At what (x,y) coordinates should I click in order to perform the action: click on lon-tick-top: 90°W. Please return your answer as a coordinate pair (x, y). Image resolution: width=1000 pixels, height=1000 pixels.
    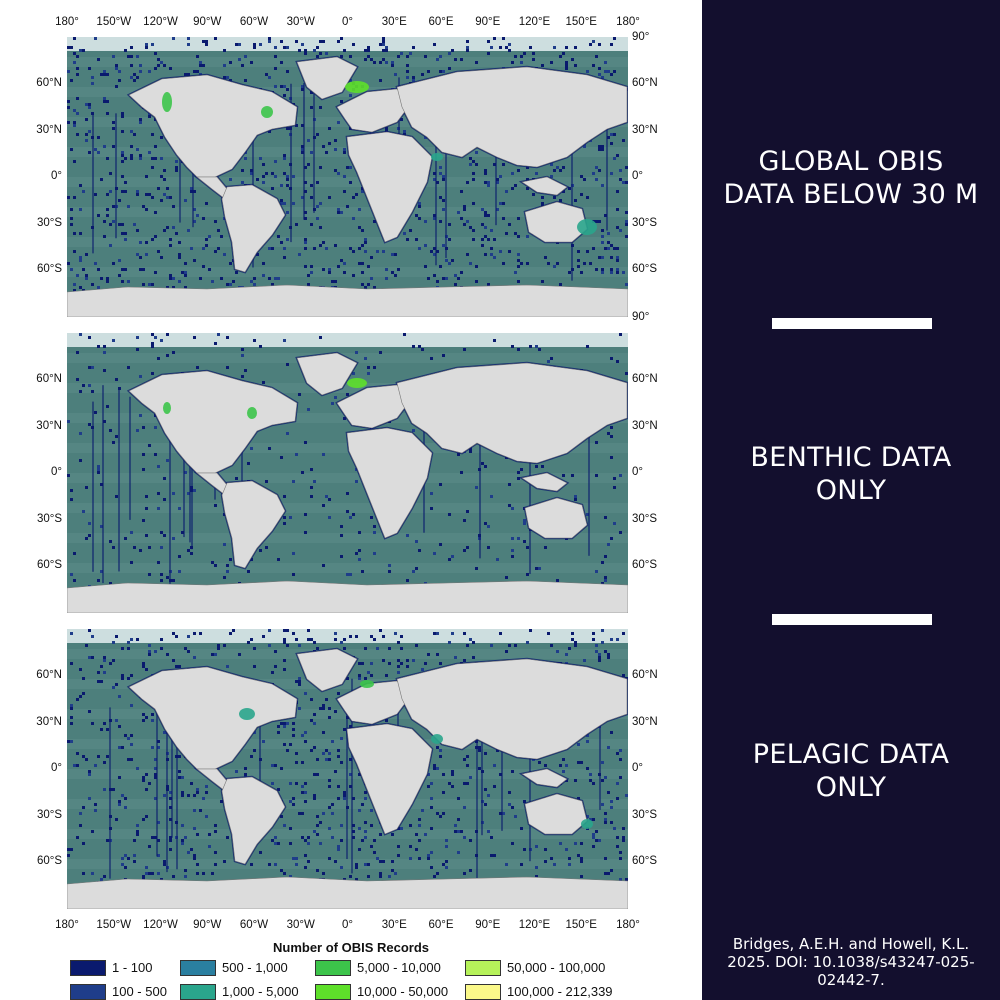
    Looking at the image, I should click on (207, 22).